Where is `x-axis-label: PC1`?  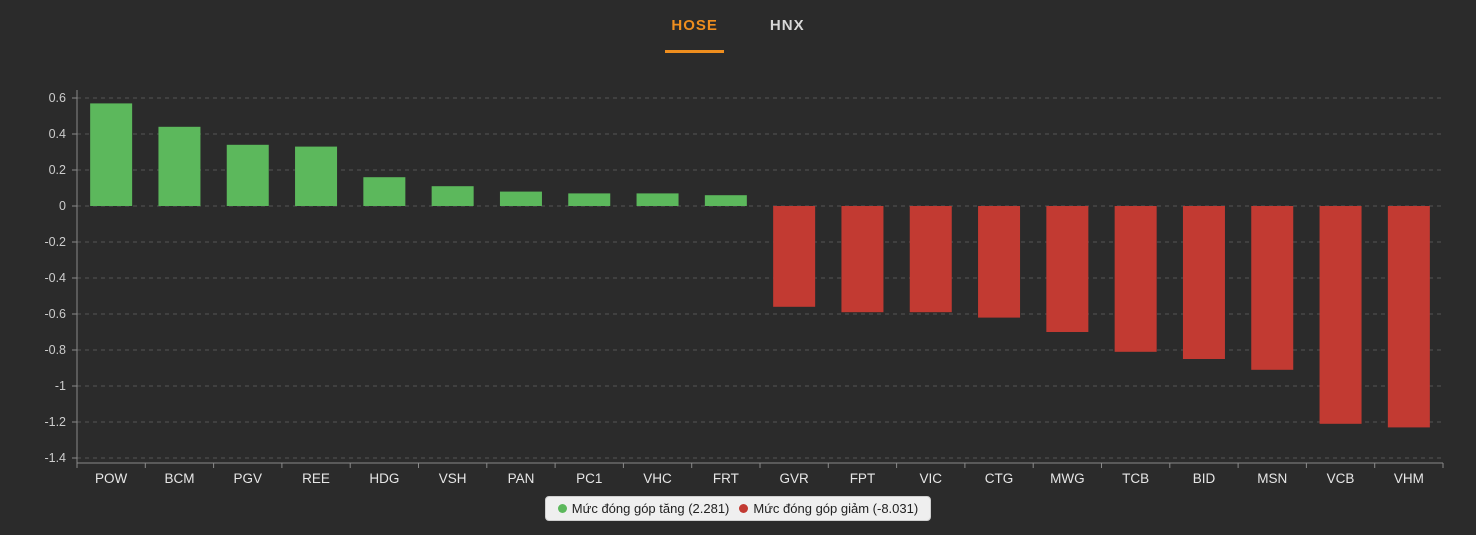 x-axis-label: PC1 is located at coordinates (589, 478).